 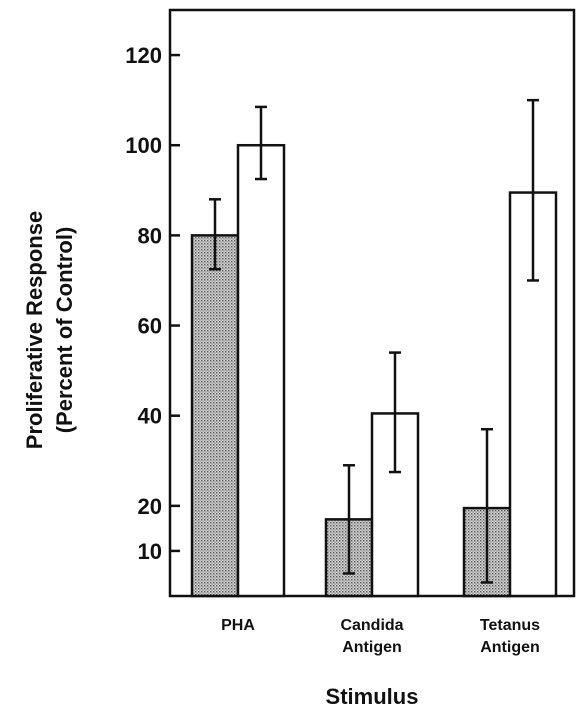 What do you see at coordinates (64, 330) in the screenshot?
I see `y-axis-title-line-2: (Percent of Control)` at bounding box center [64, 330].